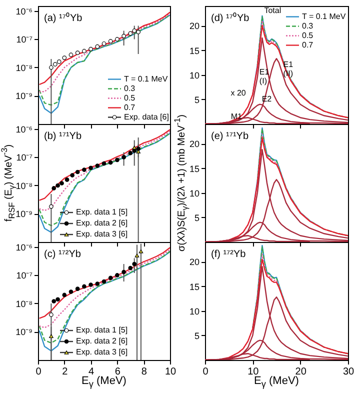  Describe the element at coordinates (348, 372) in the screenshot. I see `x-tick-label: 30` at that location.